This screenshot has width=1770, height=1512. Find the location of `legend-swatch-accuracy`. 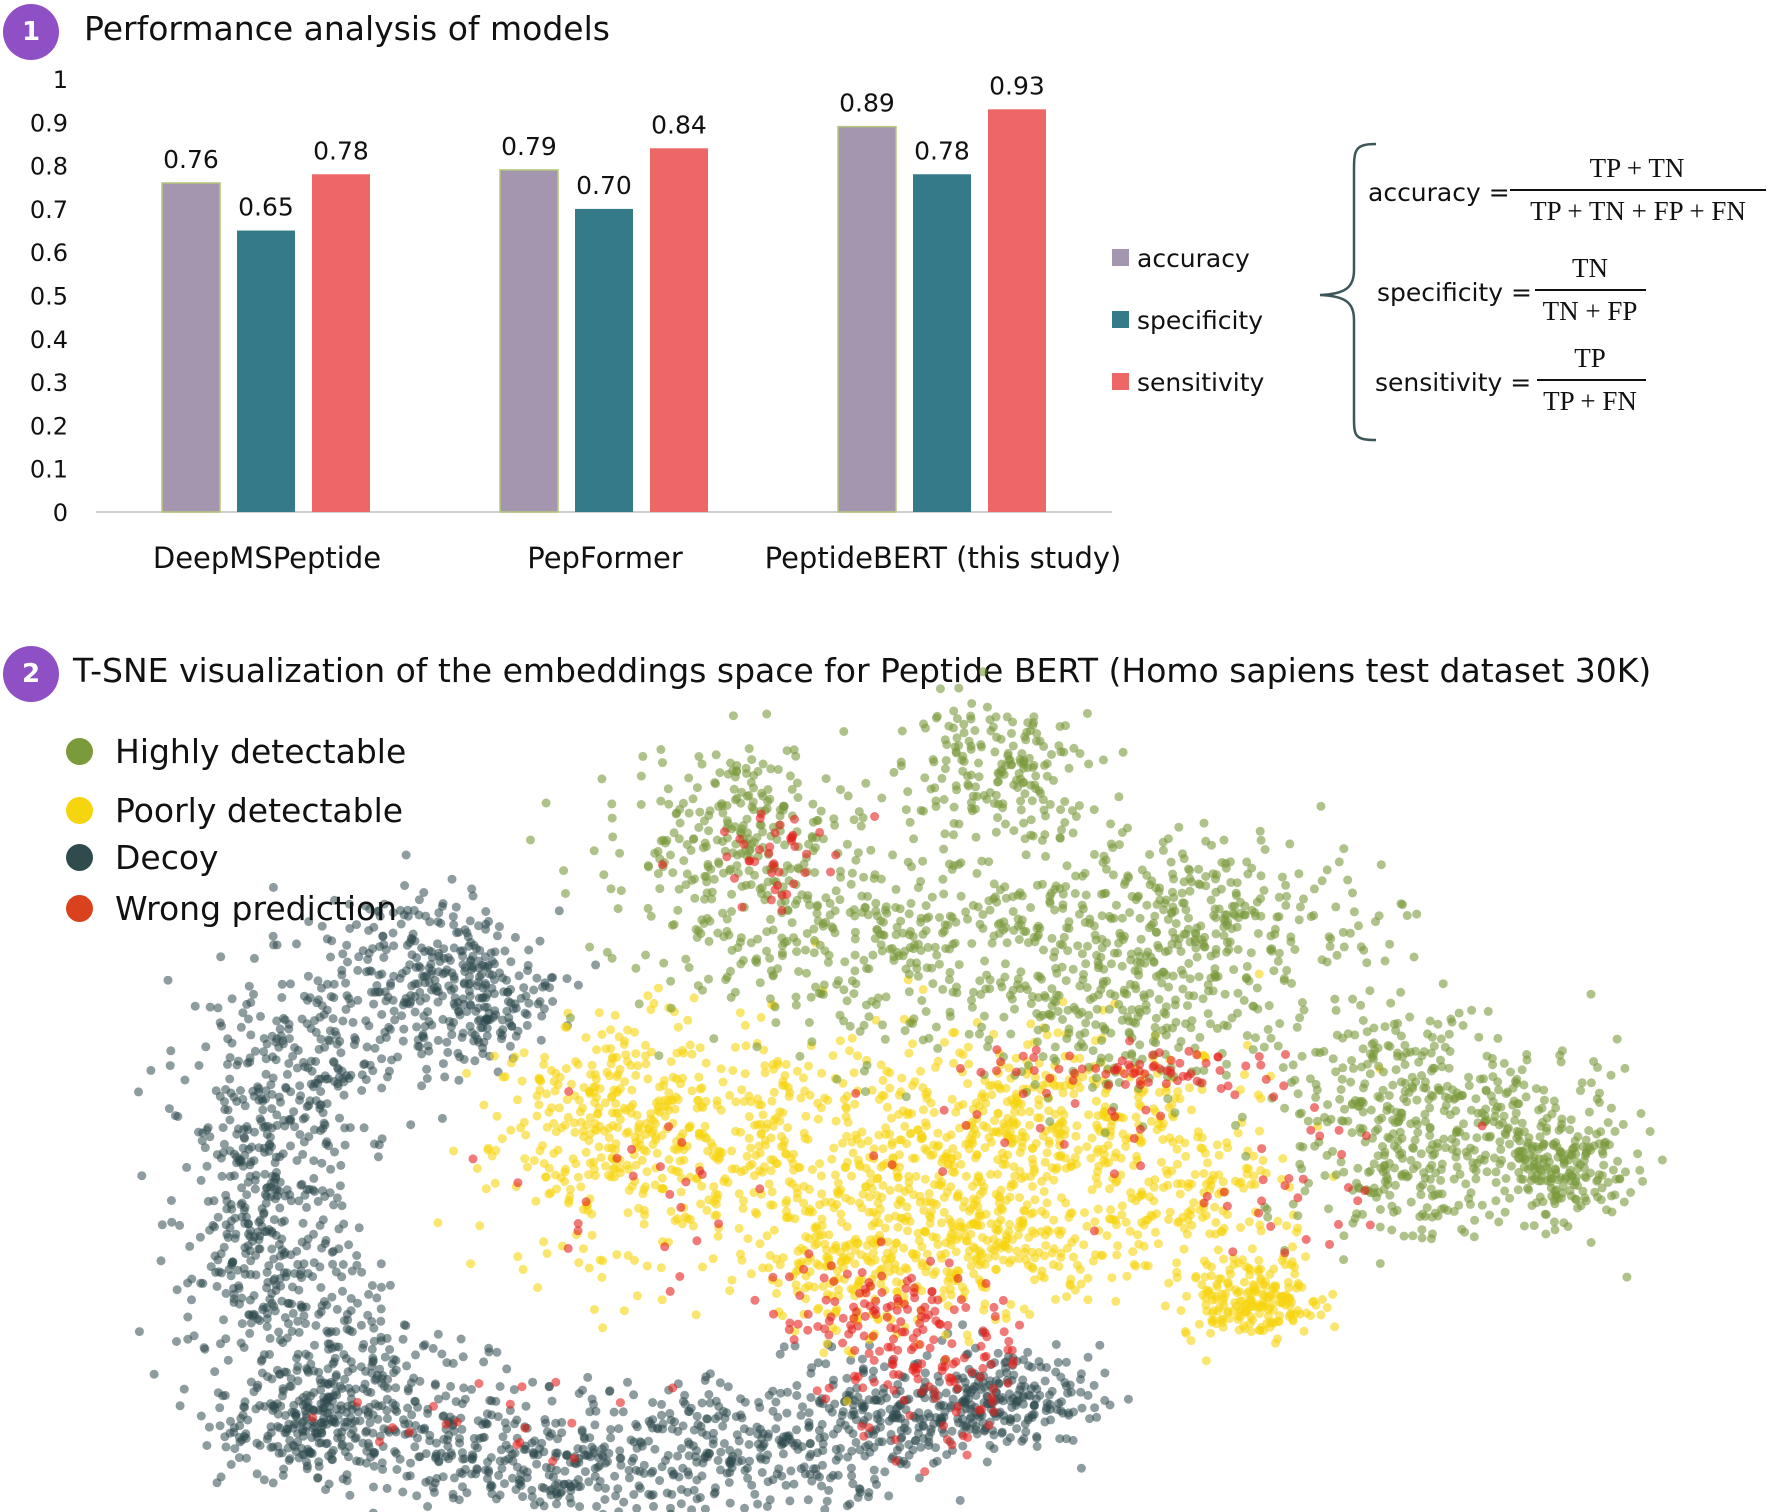

legend-swatch-accuracy is located at coordinates (1120, 257).